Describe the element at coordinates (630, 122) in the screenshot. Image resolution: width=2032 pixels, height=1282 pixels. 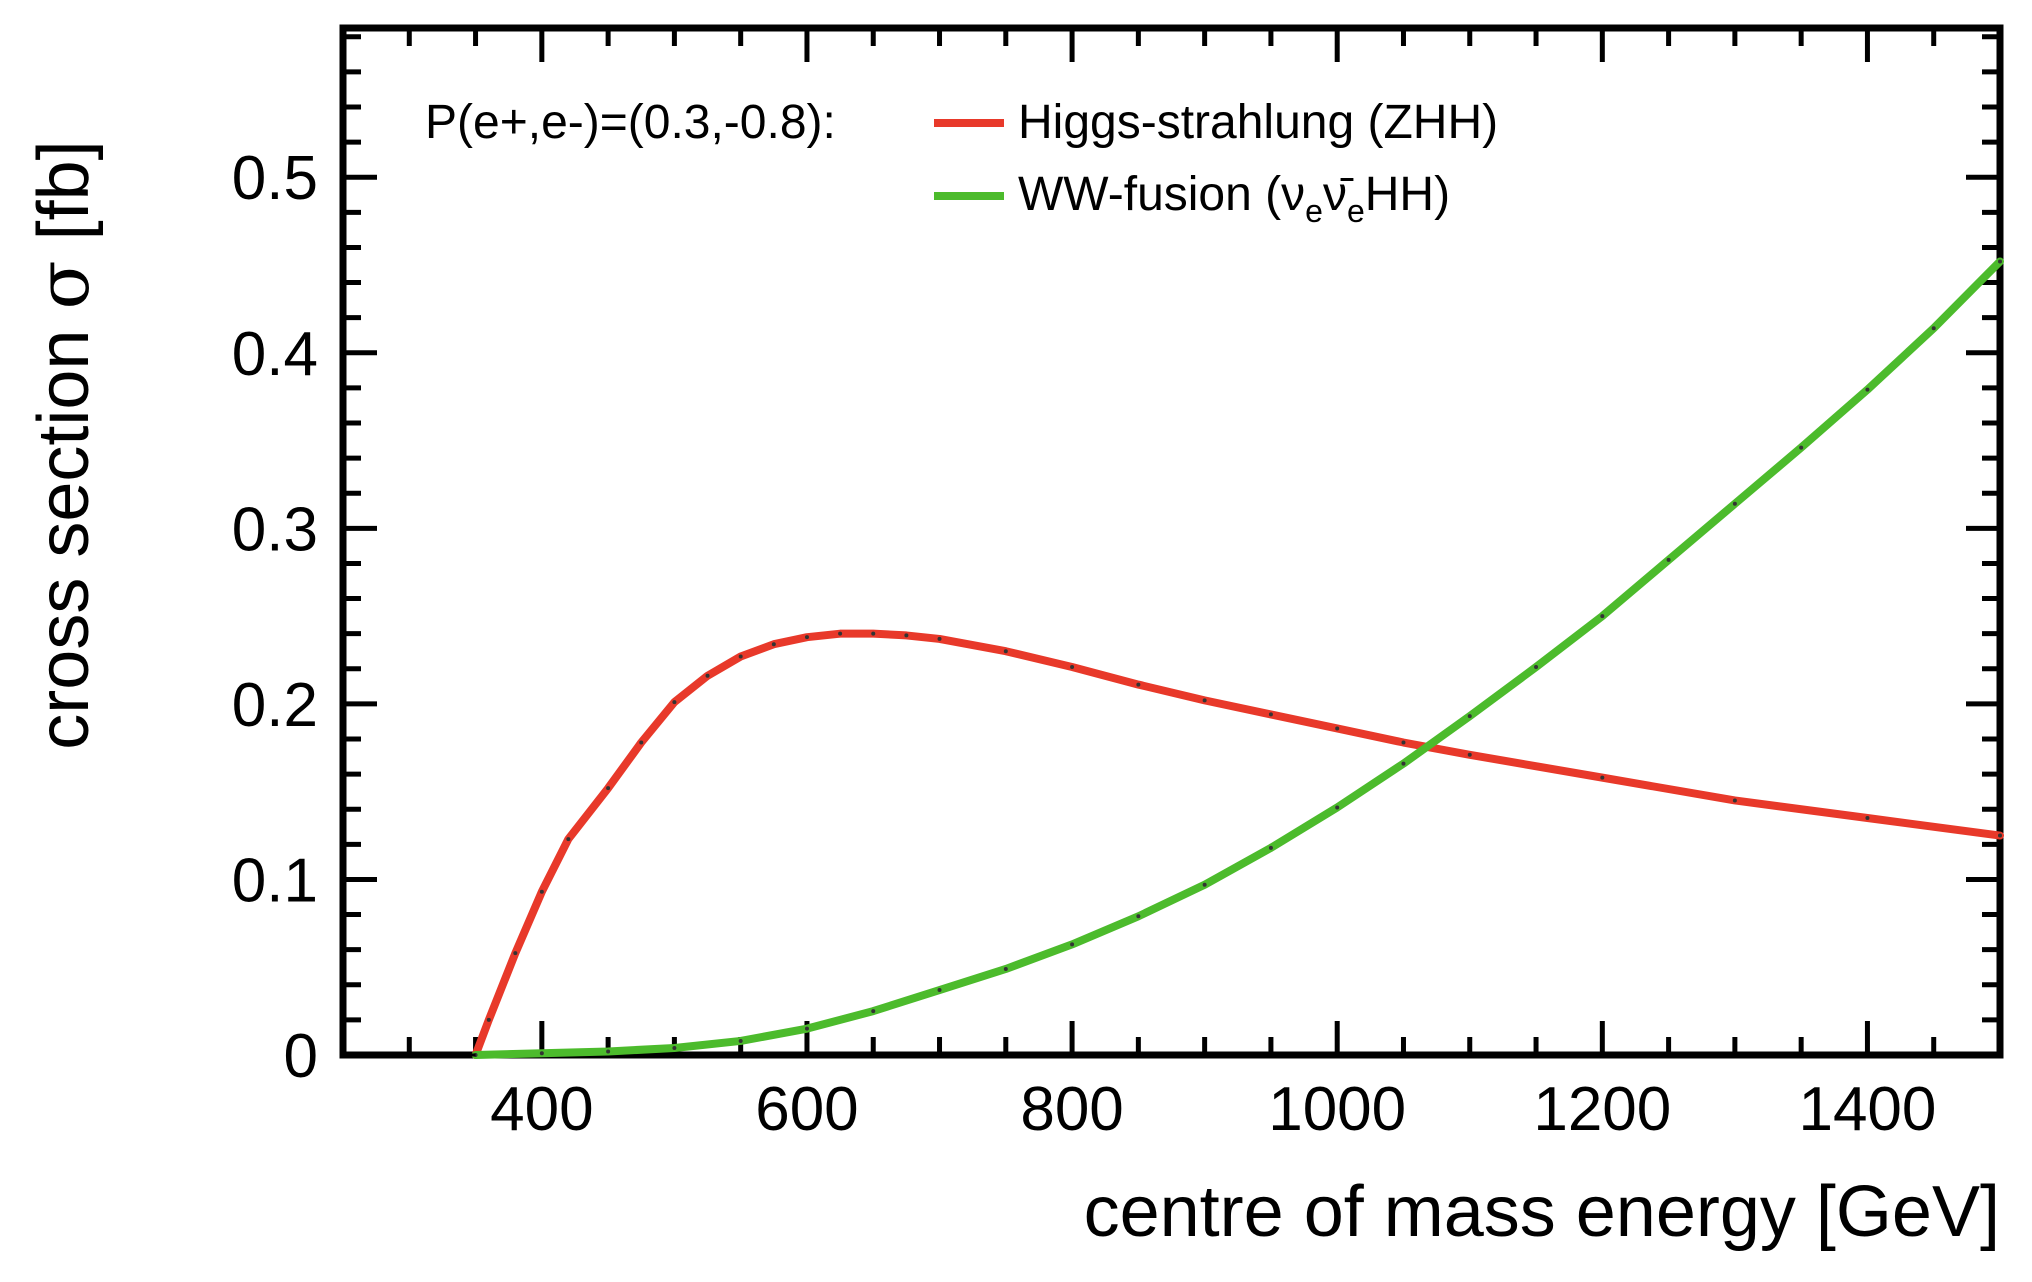
I see `legend-header: P(e+,e-)=(0.3,-0.8):` at that location.